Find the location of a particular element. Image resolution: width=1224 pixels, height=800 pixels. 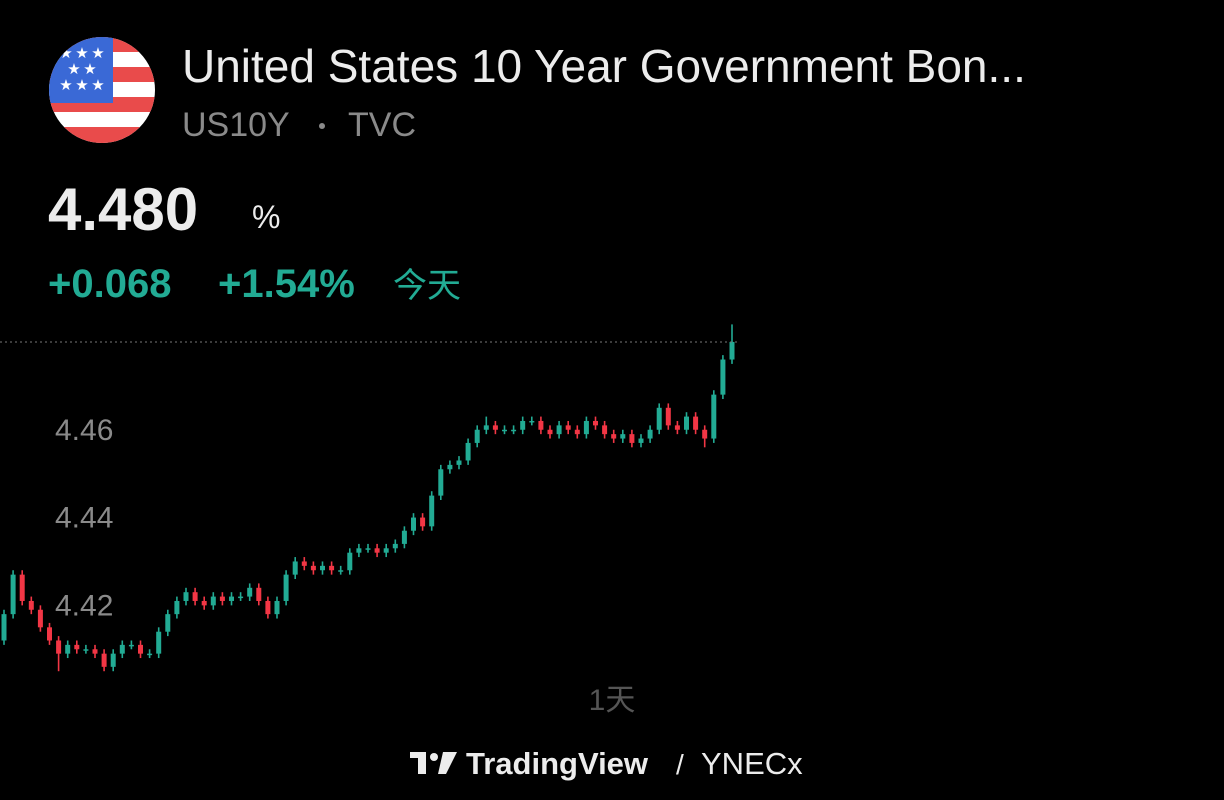

price-unit: % is located at coordinates (266, 217).